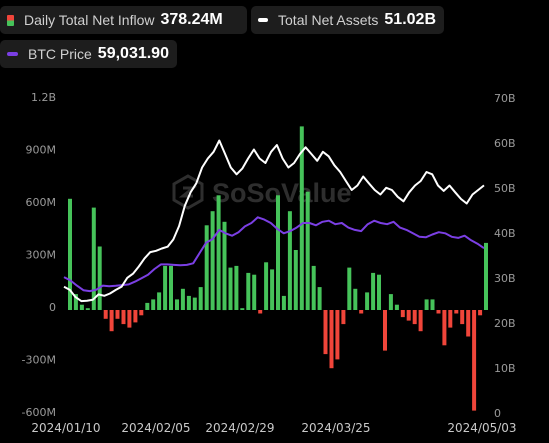 The width and height of the screenshot is (549, 443). I want to click on white-line-swatch-icon, so click(263, 20).